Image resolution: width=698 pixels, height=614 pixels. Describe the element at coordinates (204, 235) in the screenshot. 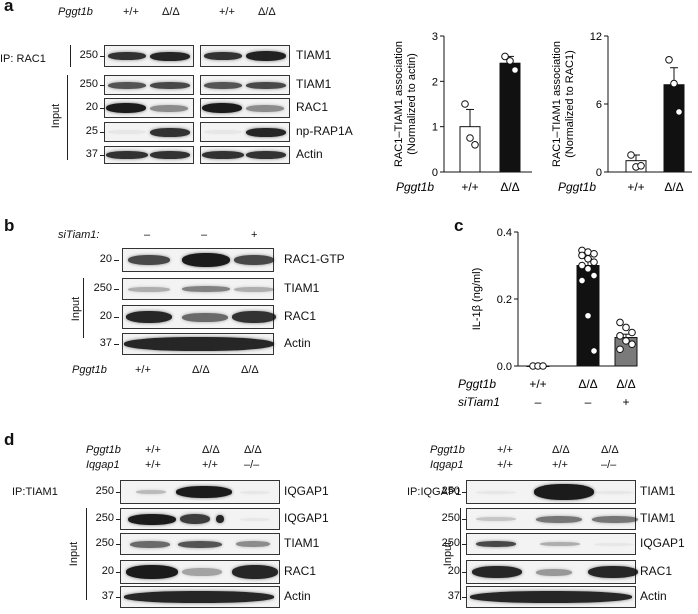

I see `si-value-2: –` at that location.